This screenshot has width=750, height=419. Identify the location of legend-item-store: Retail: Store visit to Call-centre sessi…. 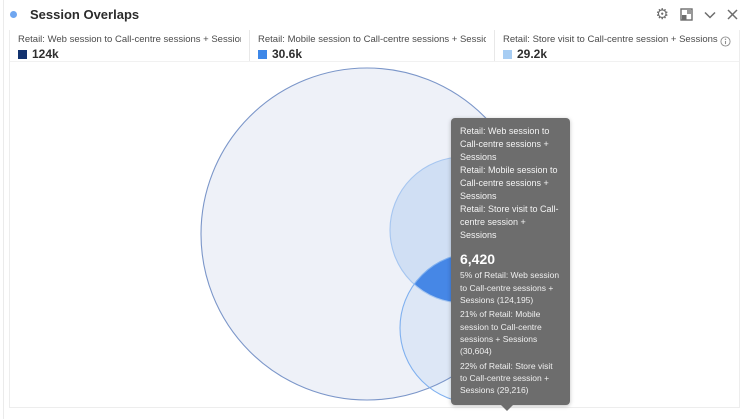
(616, 45).